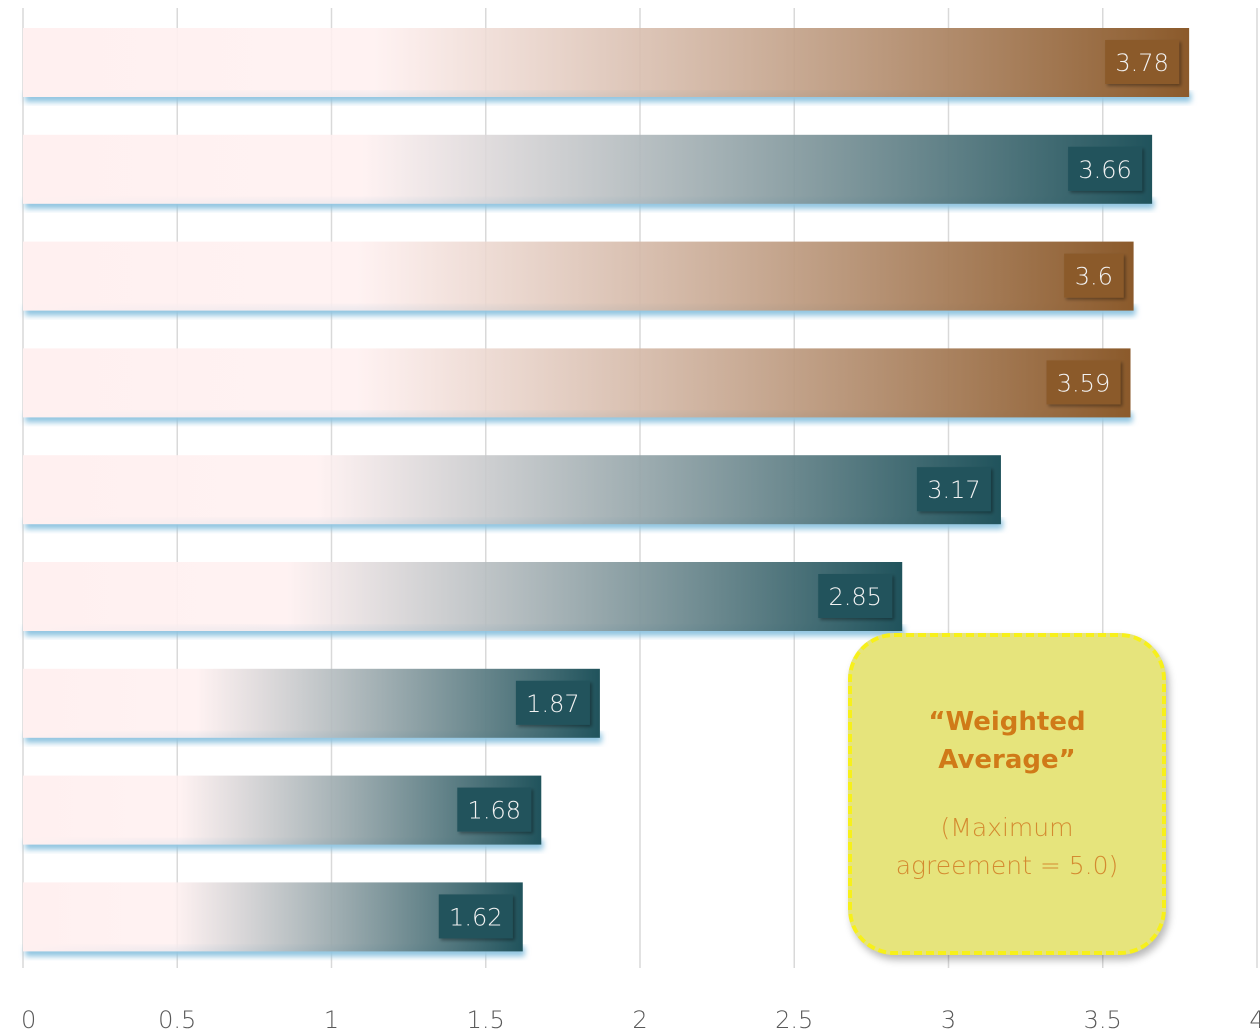  I want to click on data-label: 1.87, so click(552, 704).